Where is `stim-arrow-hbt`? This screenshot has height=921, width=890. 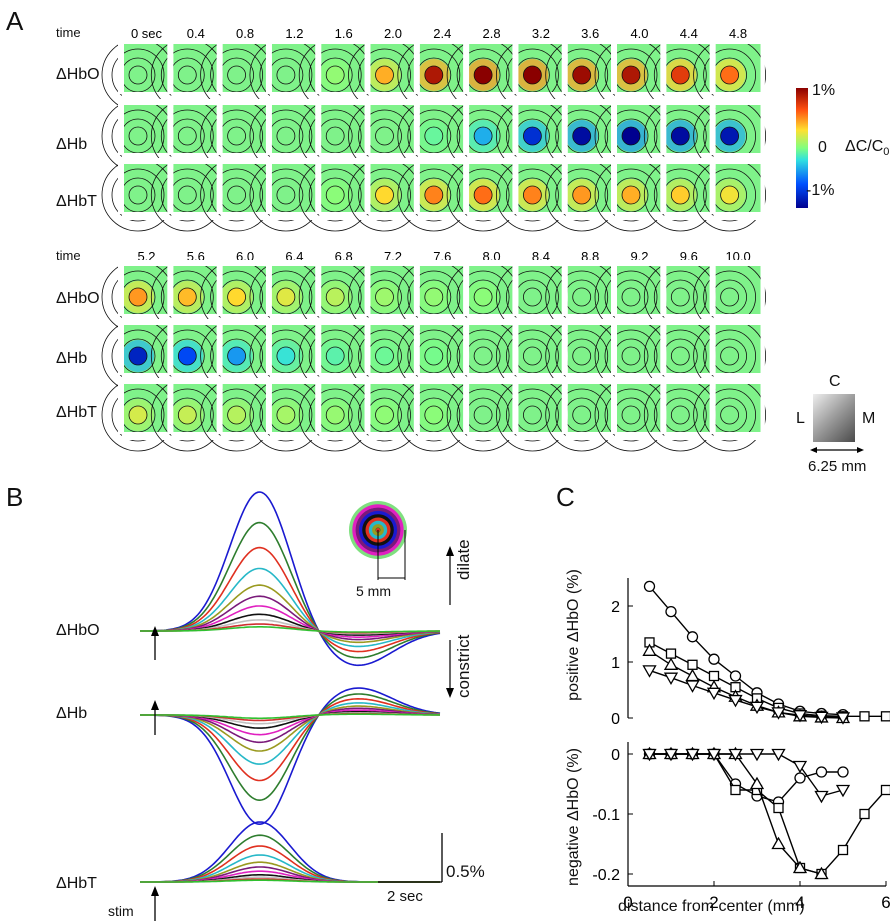 stim-arrow-hbt is located at coordinates (155, 903).